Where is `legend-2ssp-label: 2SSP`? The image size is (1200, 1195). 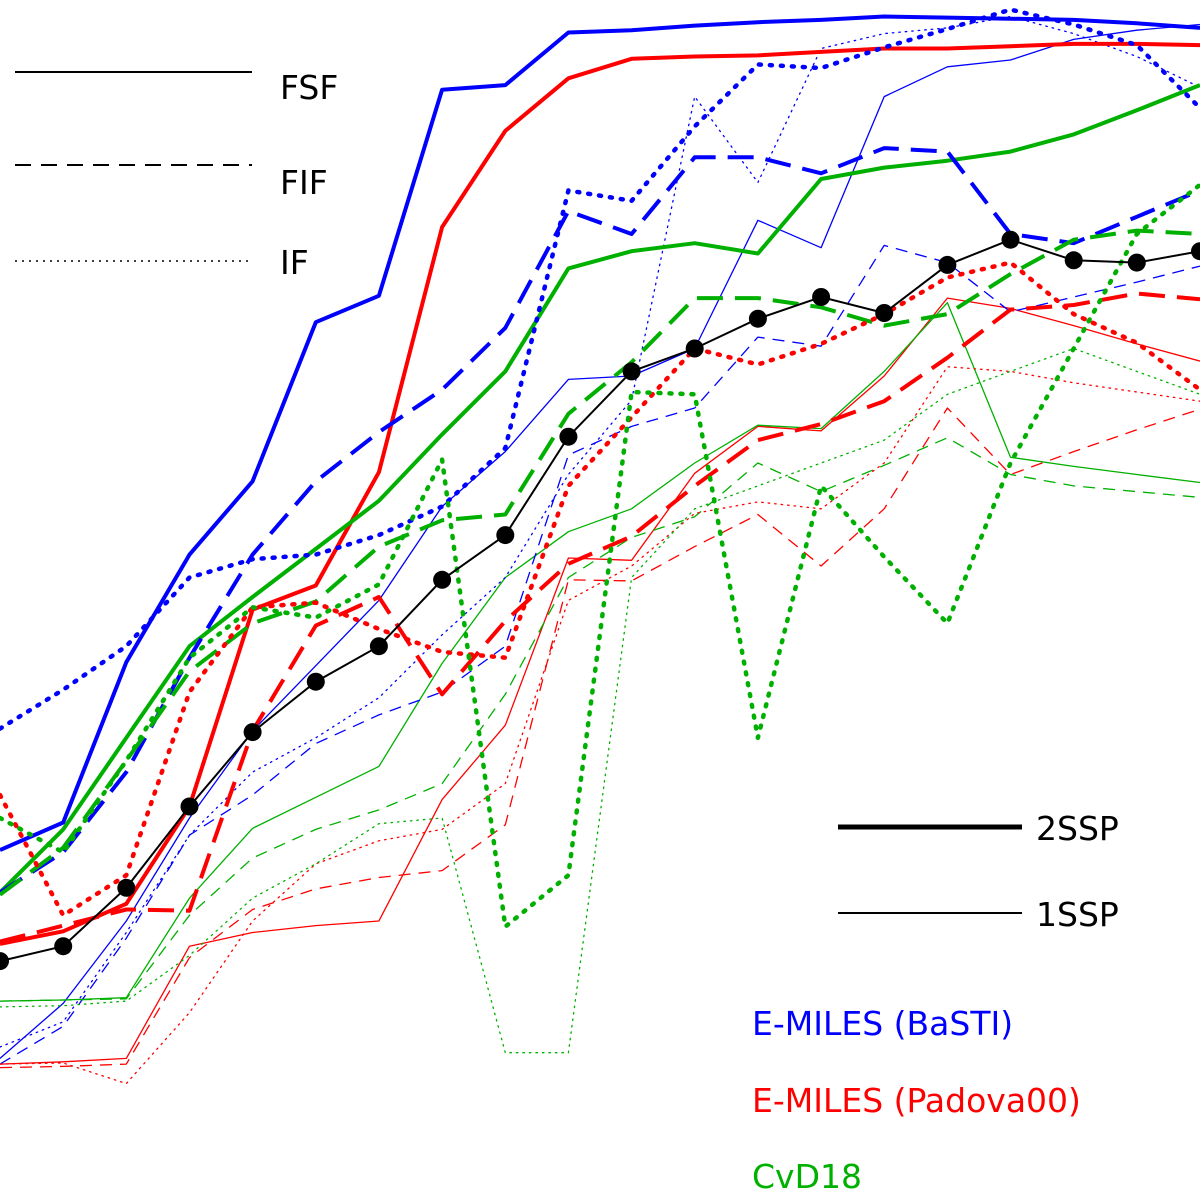
legend-2ssp-label: 2SSP is located at coordinates (1077, 828).